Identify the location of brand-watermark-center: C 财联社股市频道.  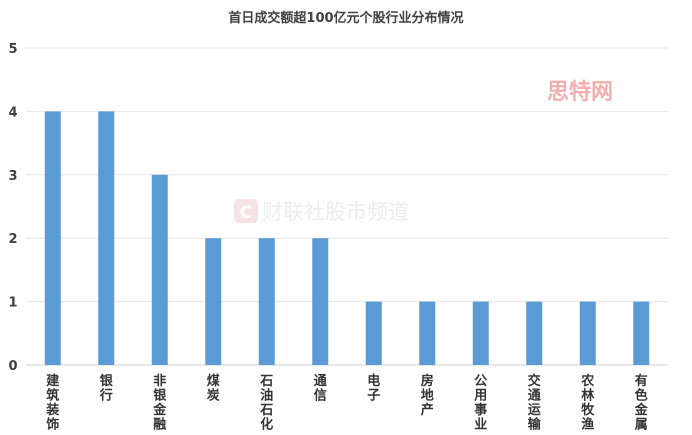
(321, 211).